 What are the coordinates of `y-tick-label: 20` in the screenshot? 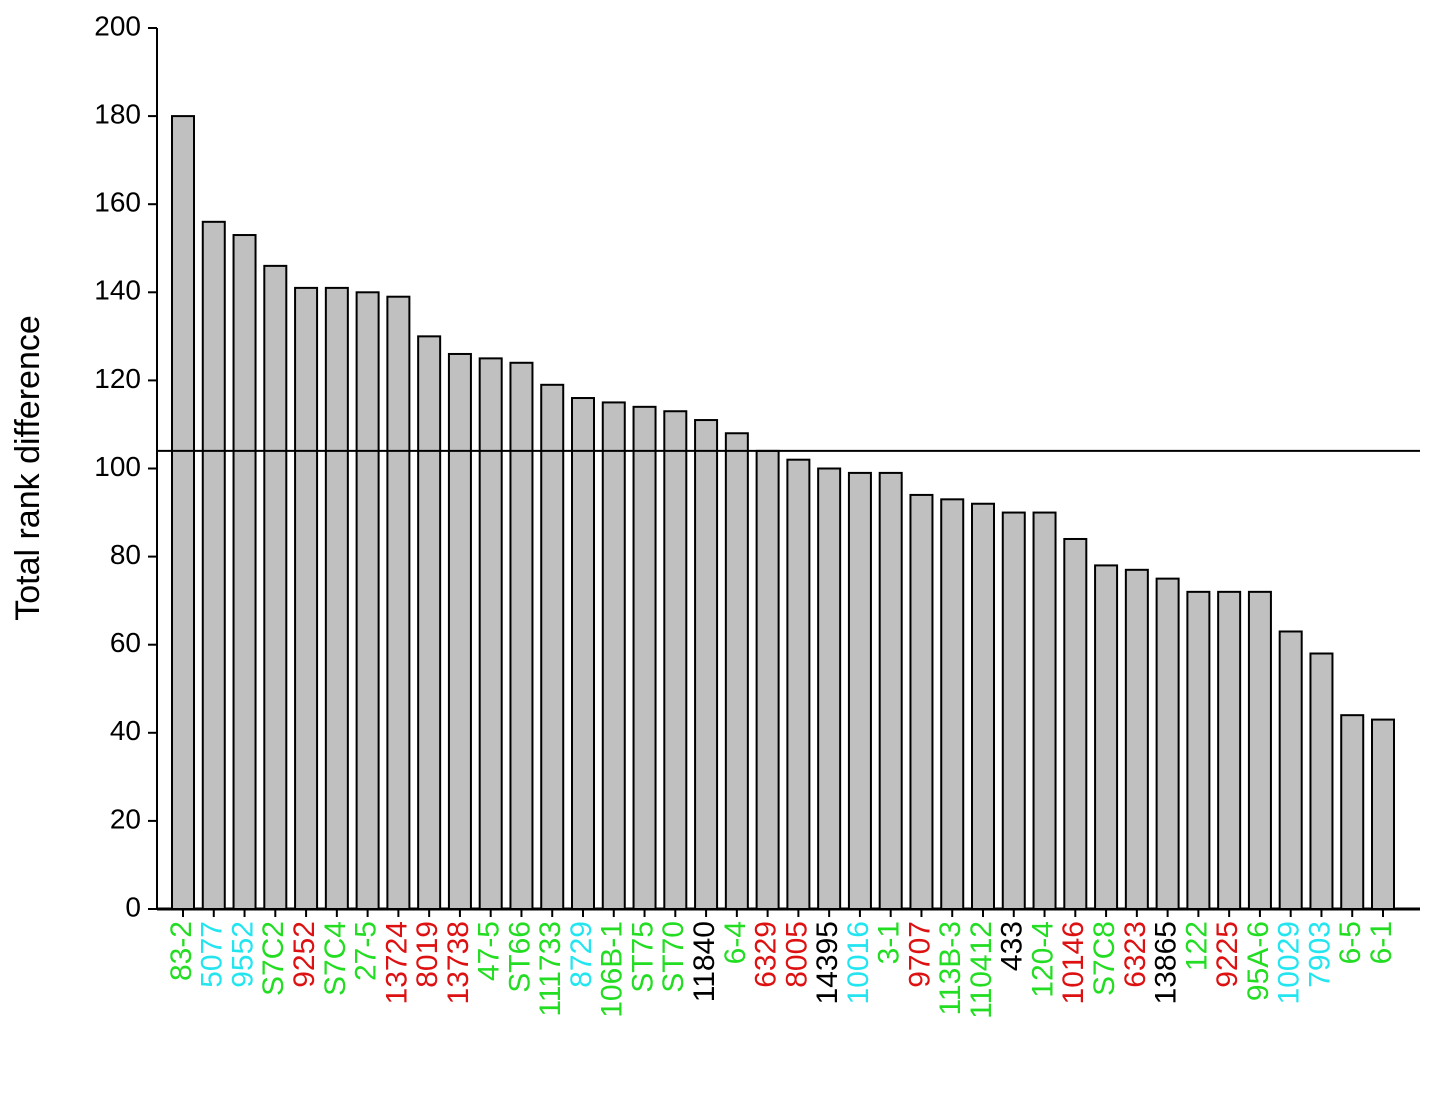 It's located at (125, 818).